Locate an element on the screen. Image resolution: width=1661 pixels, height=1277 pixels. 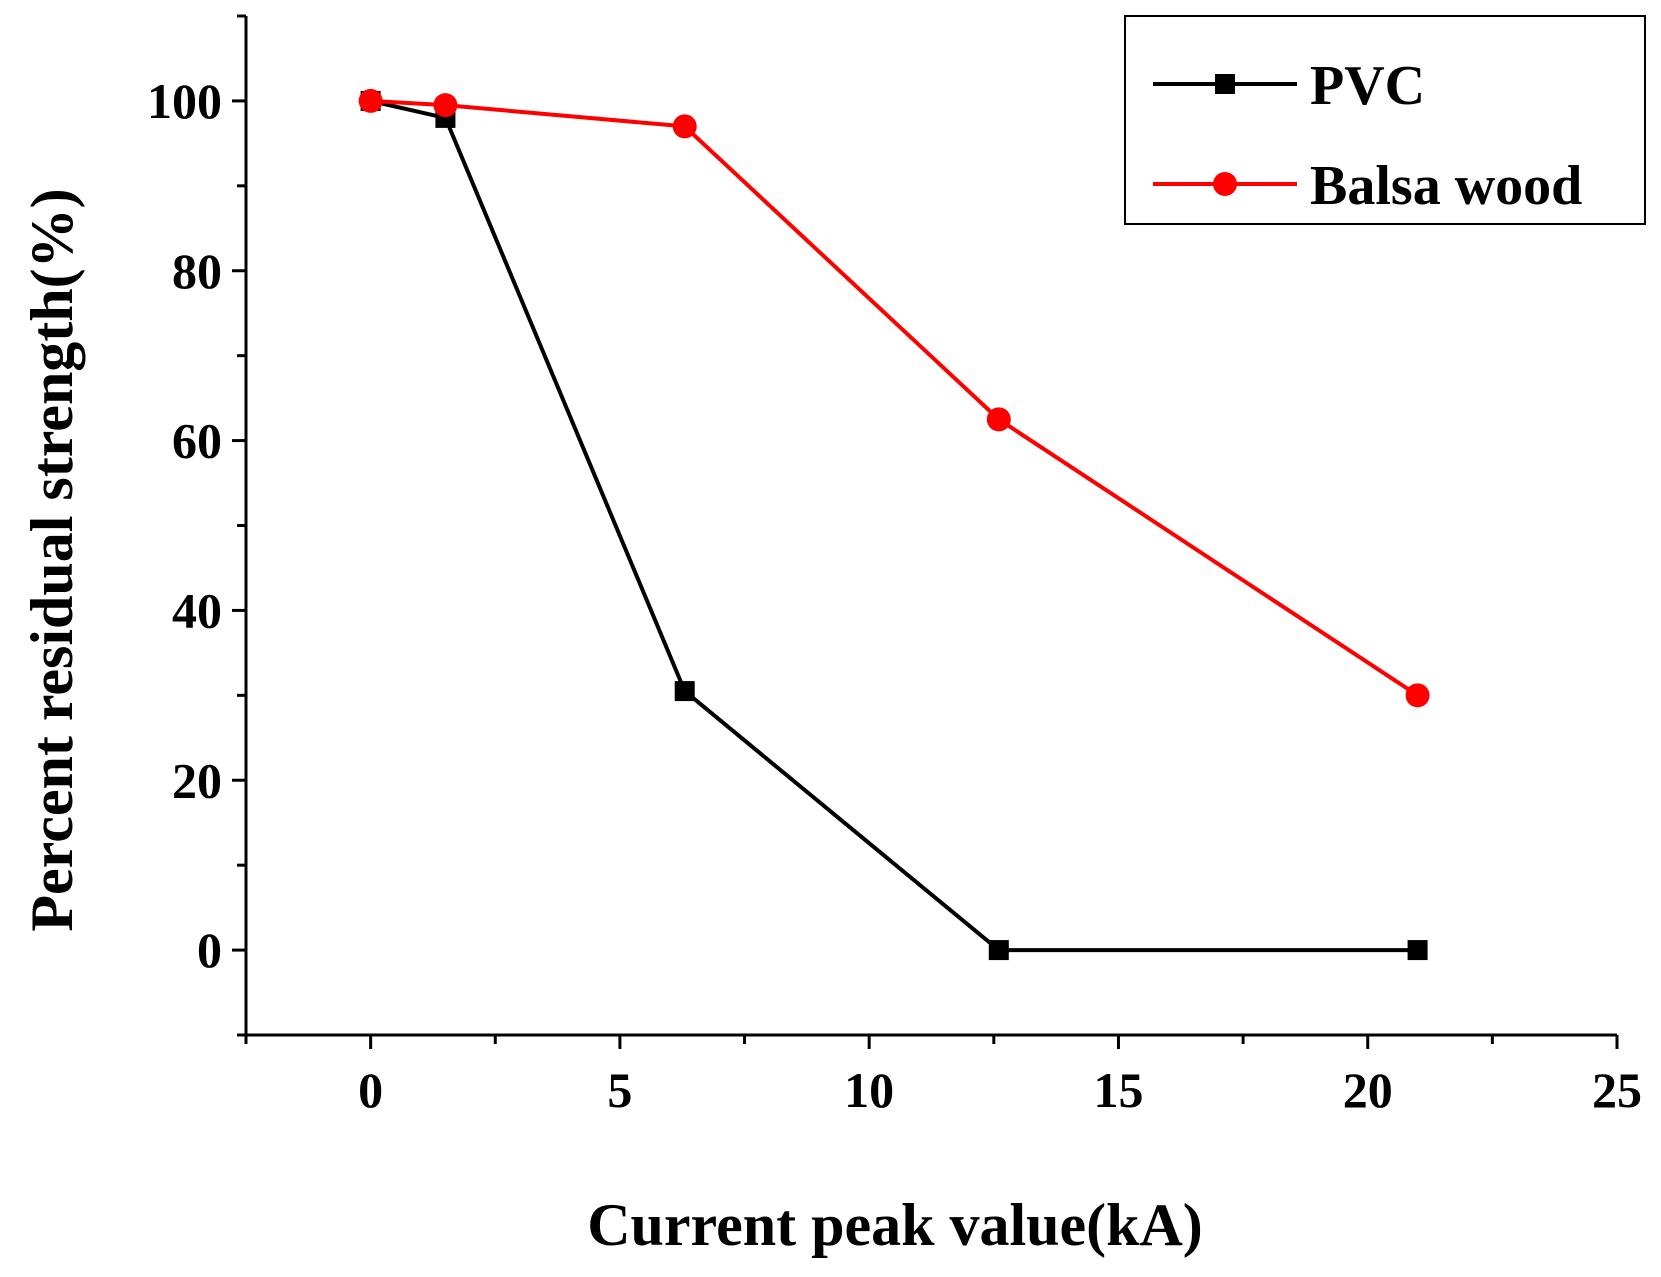
y-tick-label: 80 is located at coordinates (197, 271).